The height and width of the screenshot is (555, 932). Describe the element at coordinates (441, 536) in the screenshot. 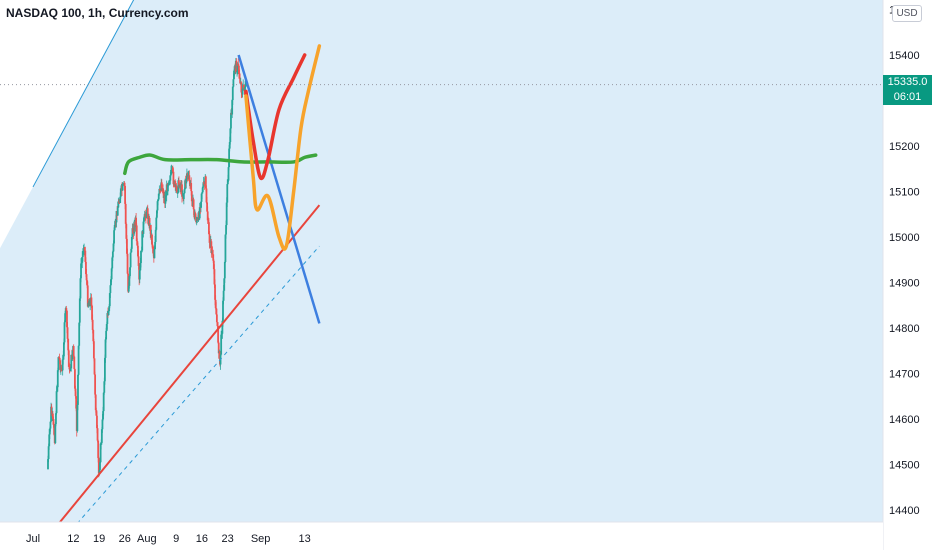

I see `time-axis-bg` at that location.